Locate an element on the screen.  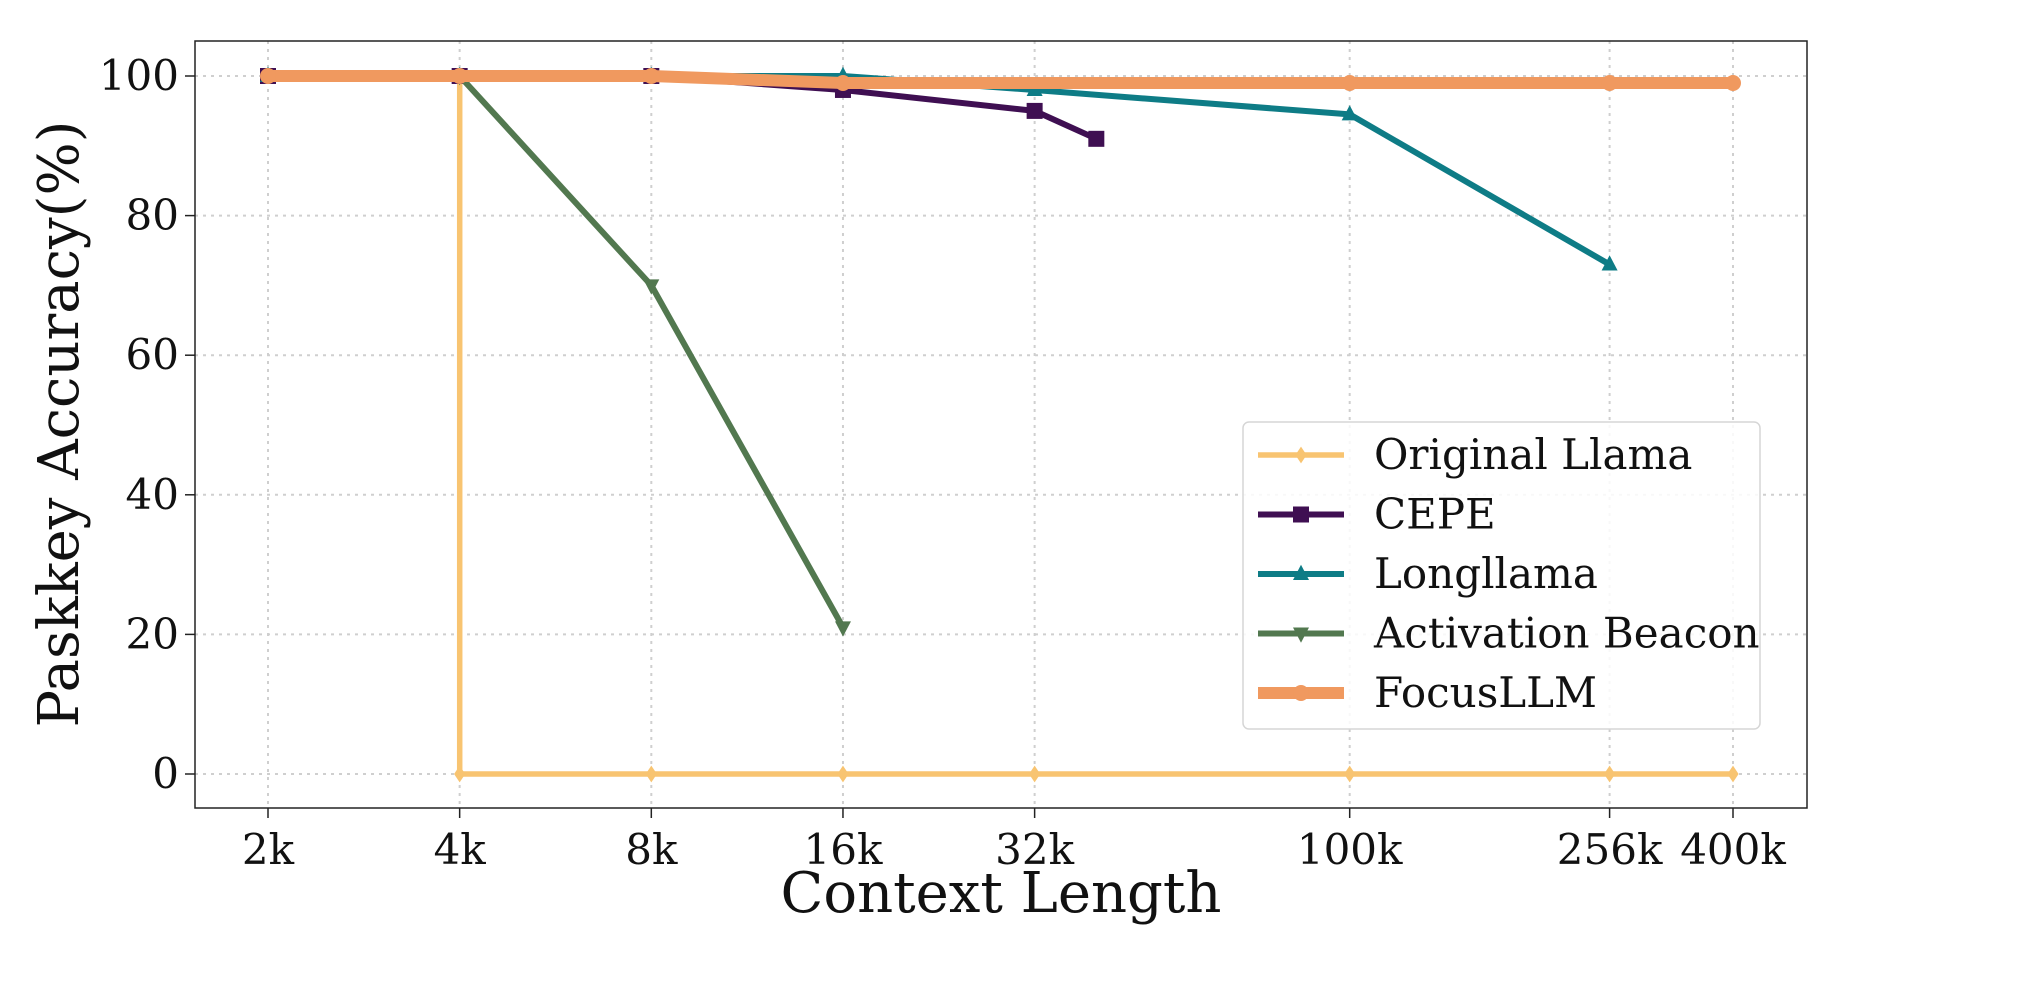
legend-label: FocusLLM is located at coordinates (1485, 692).